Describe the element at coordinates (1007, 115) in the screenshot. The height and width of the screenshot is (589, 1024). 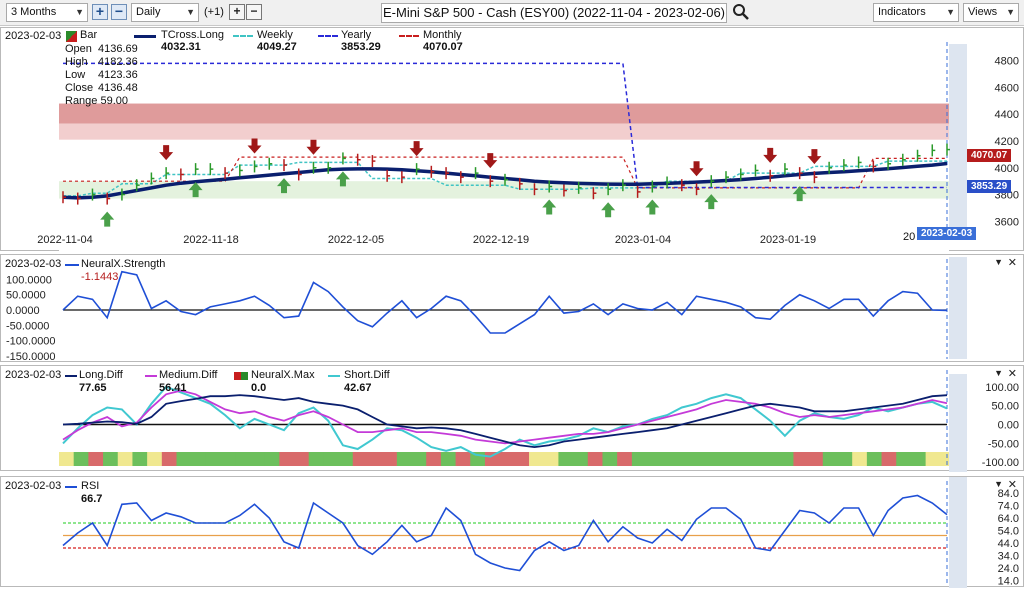
I see `price-tick-label: 4400` at that location.